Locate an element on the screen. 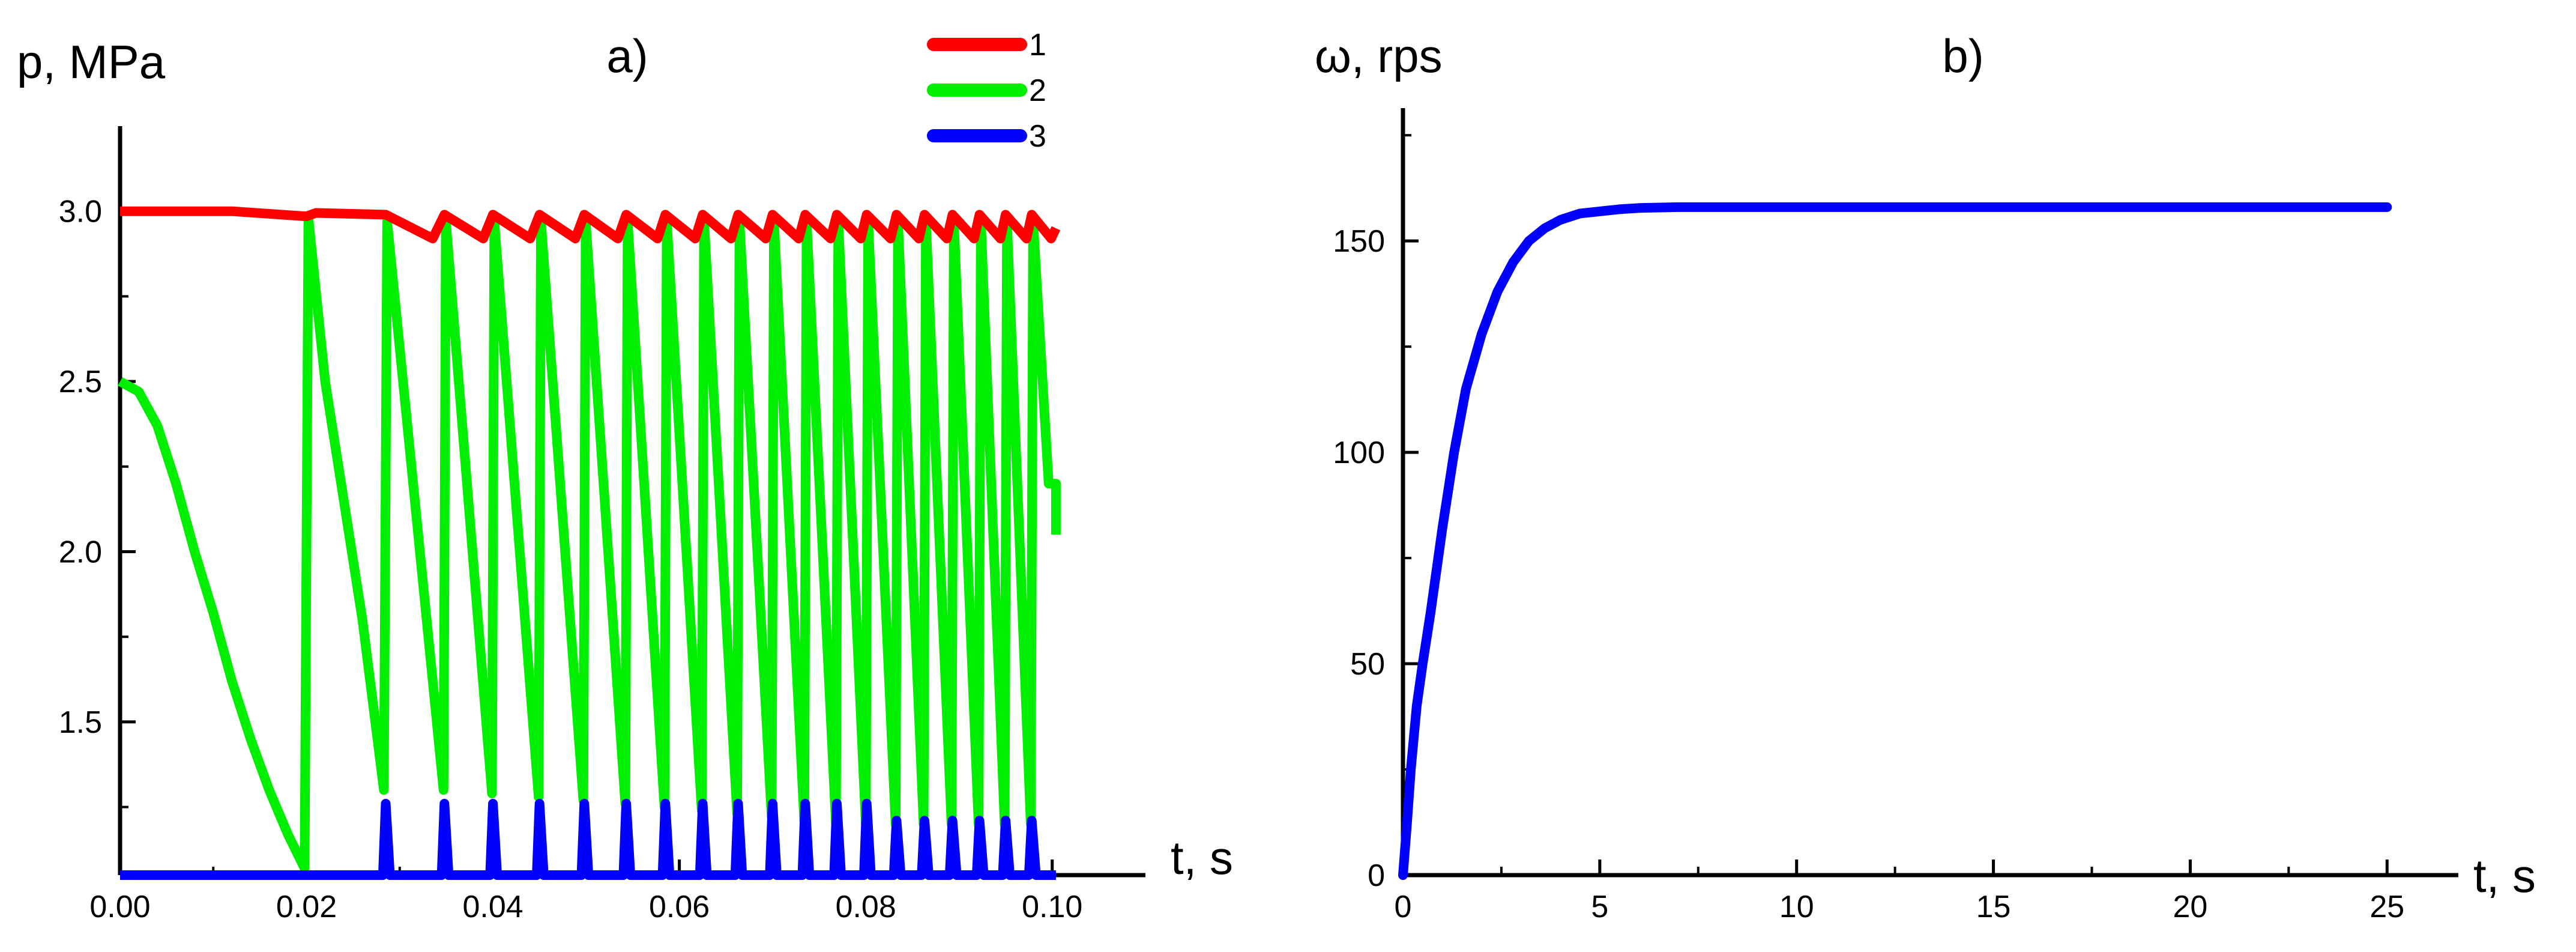  panel-a-x-tick-label: 0.06 is located at coordinates (679, 907).